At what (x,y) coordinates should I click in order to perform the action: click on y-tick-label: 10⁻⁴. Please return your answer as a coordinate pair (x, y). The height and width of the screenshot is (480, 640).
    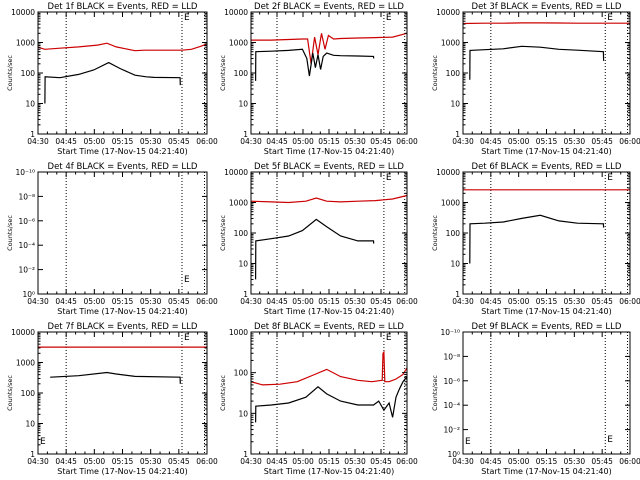
    Looking at the image, I should click on (26, 245).